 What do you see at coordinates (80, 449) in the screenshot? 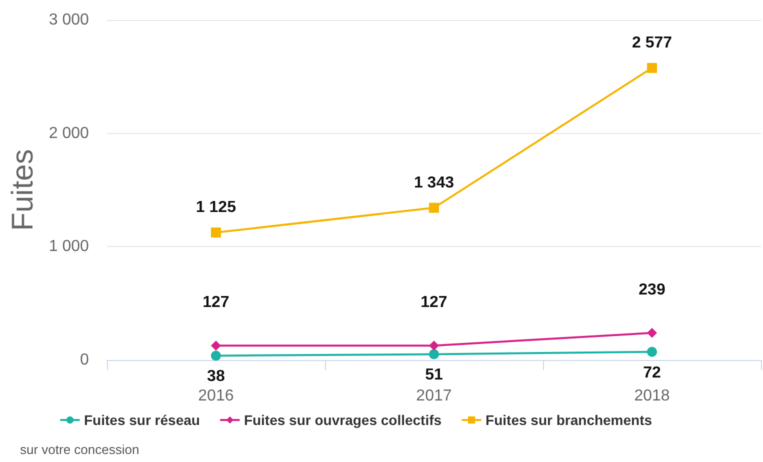
I see `text: sur votre concession` at bounding box center [80, 449].